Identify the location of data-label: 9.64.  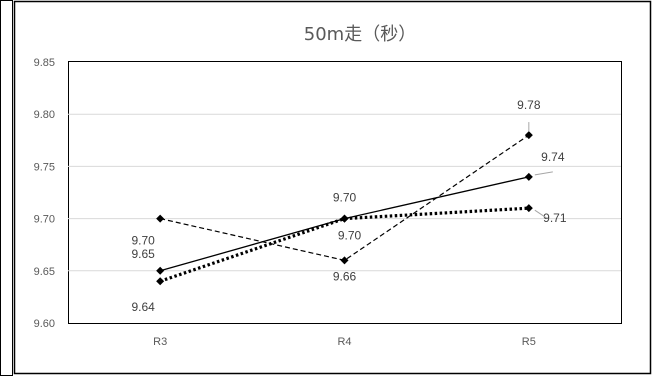
(143, 307).